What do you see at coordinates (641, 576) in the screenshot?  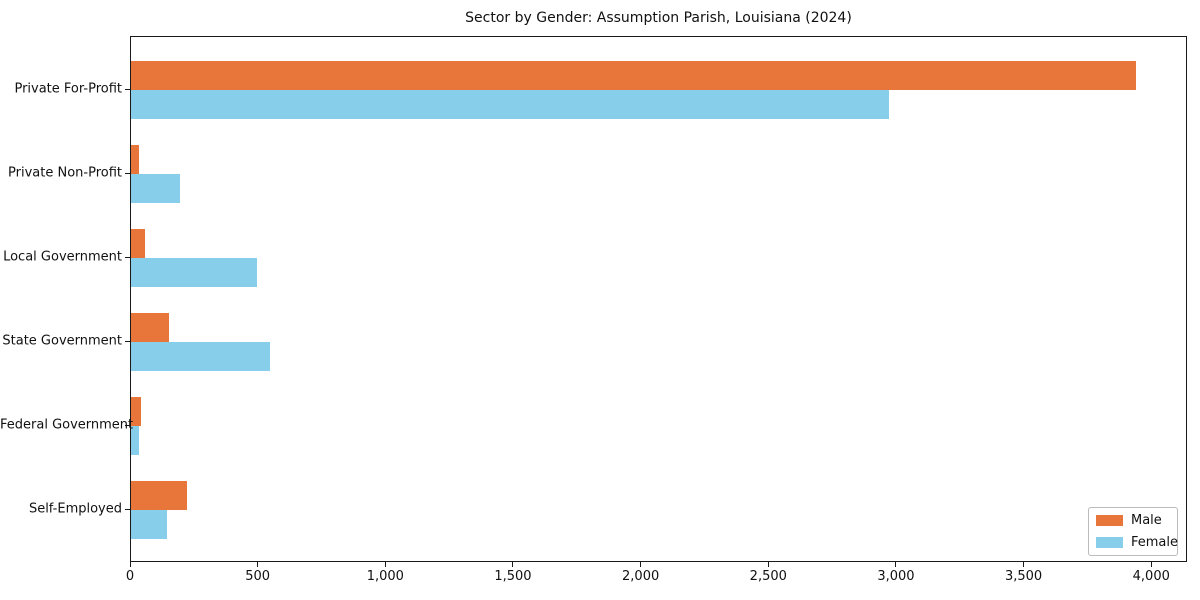 I see `x-tick-label: 2,000` at bounding box center [641, 576].